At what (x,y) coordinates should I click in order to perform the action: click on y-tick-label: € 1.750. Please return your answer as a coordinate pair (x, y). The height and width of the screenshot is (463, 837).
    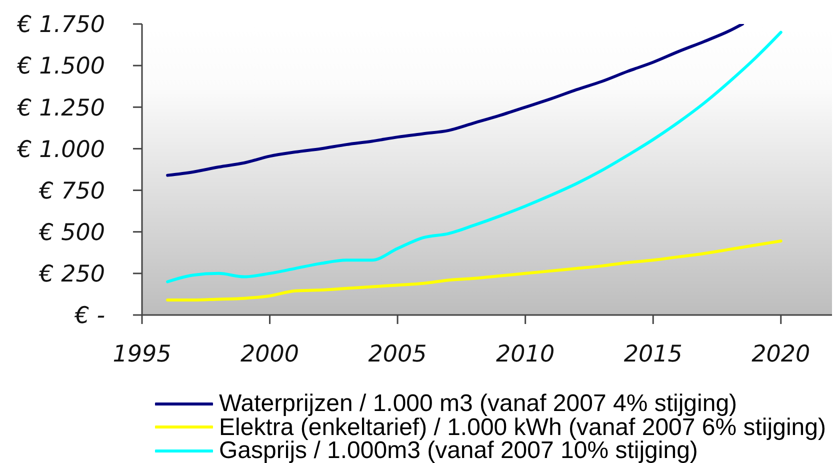
    Looking at the image, I should click on (60, 25).